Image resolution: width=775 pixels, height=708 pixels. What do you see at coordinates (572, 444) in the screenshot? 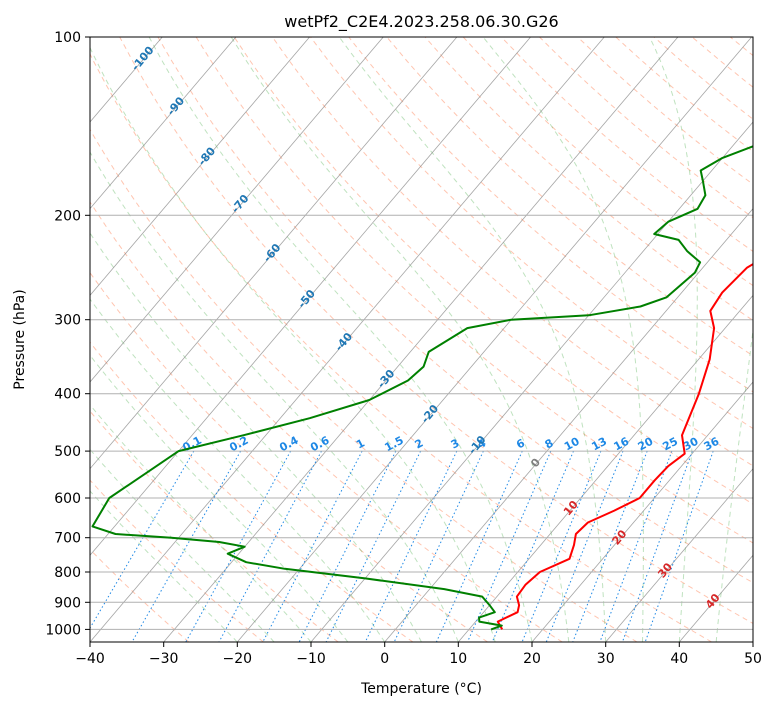
I see `mixing-ratio-label: 10` at bounding box center [572, 444].